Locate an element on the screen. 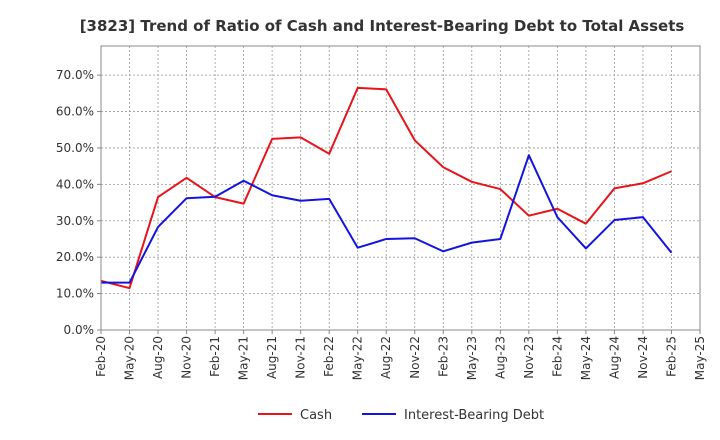  x-tick-label: May-22 is located at coordinates (358, 358).